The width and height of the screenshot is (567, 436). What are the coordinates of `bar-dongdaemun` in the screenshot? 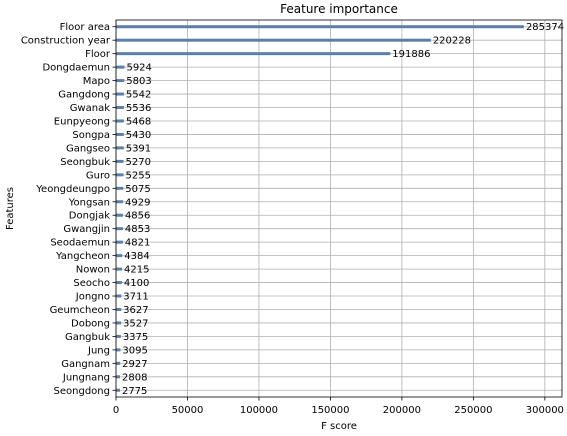 It's located at (120, 67).